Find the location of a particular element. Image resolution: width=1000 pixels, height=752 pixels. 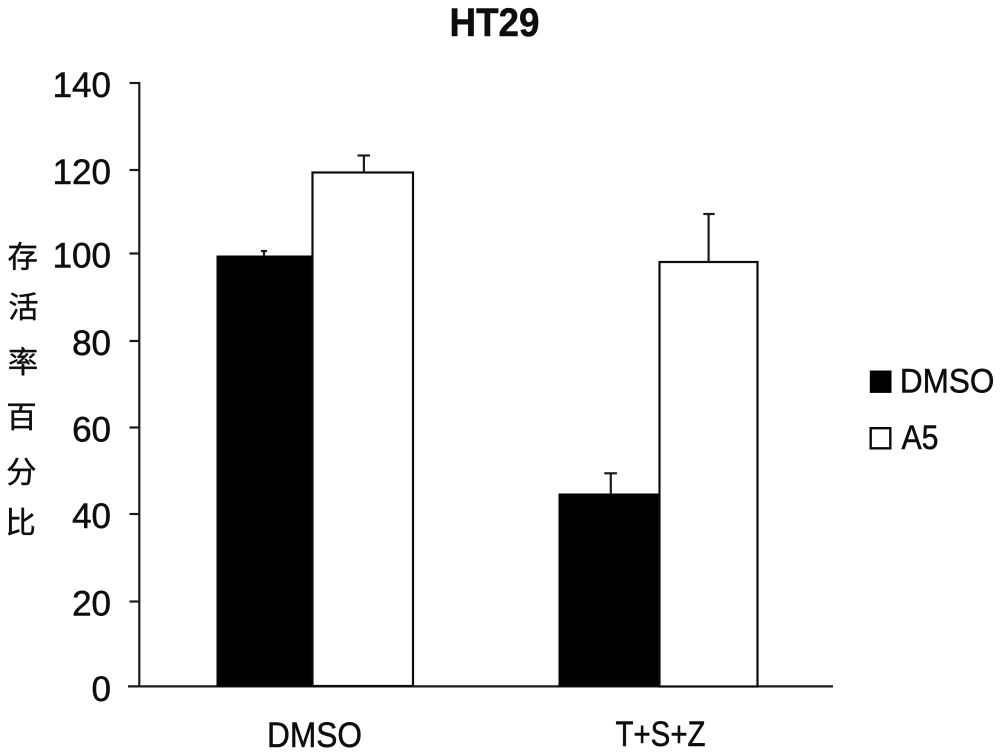

svg-text: 80 is located at coordinates (91, 343).